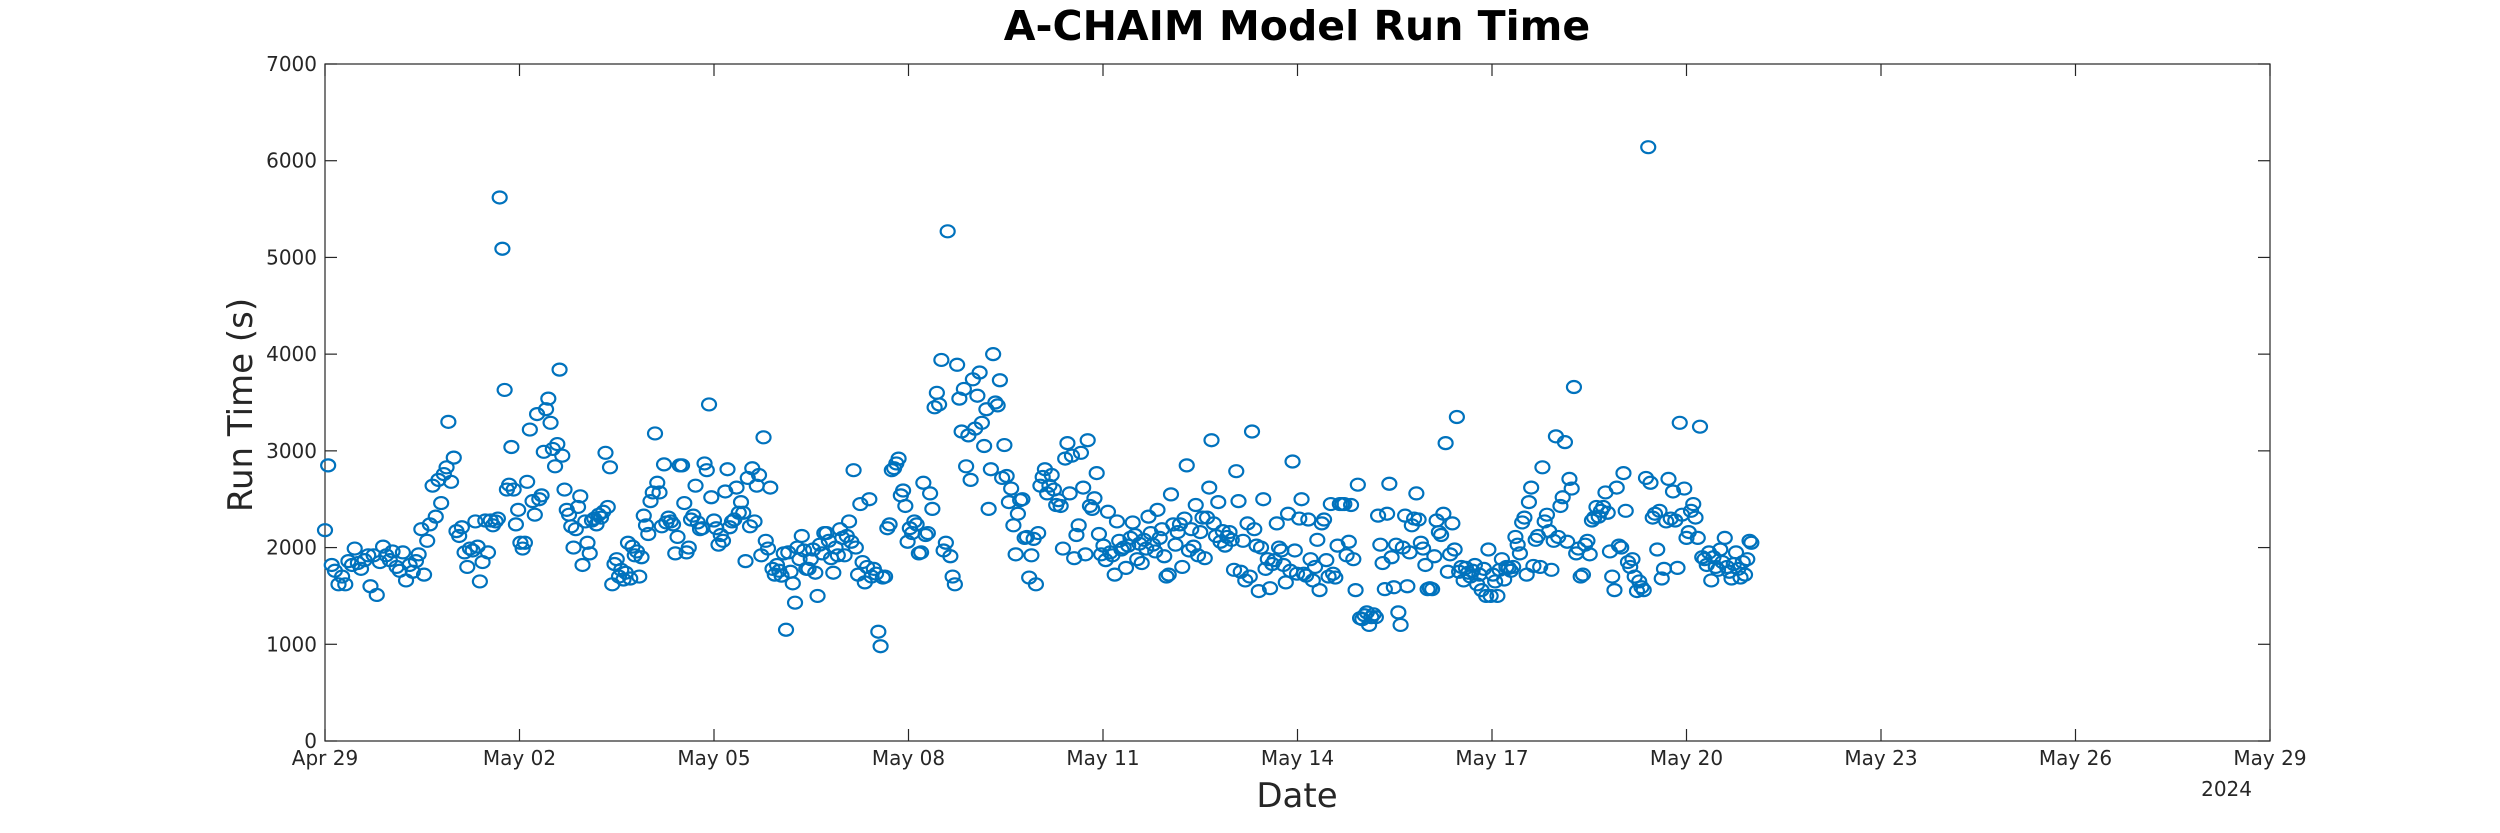 This screenshot has height=833, width=2500. Describe the element at coordinates (325, 758) in the screenshot. I see `x-tick-label: Apr 29` at that location.